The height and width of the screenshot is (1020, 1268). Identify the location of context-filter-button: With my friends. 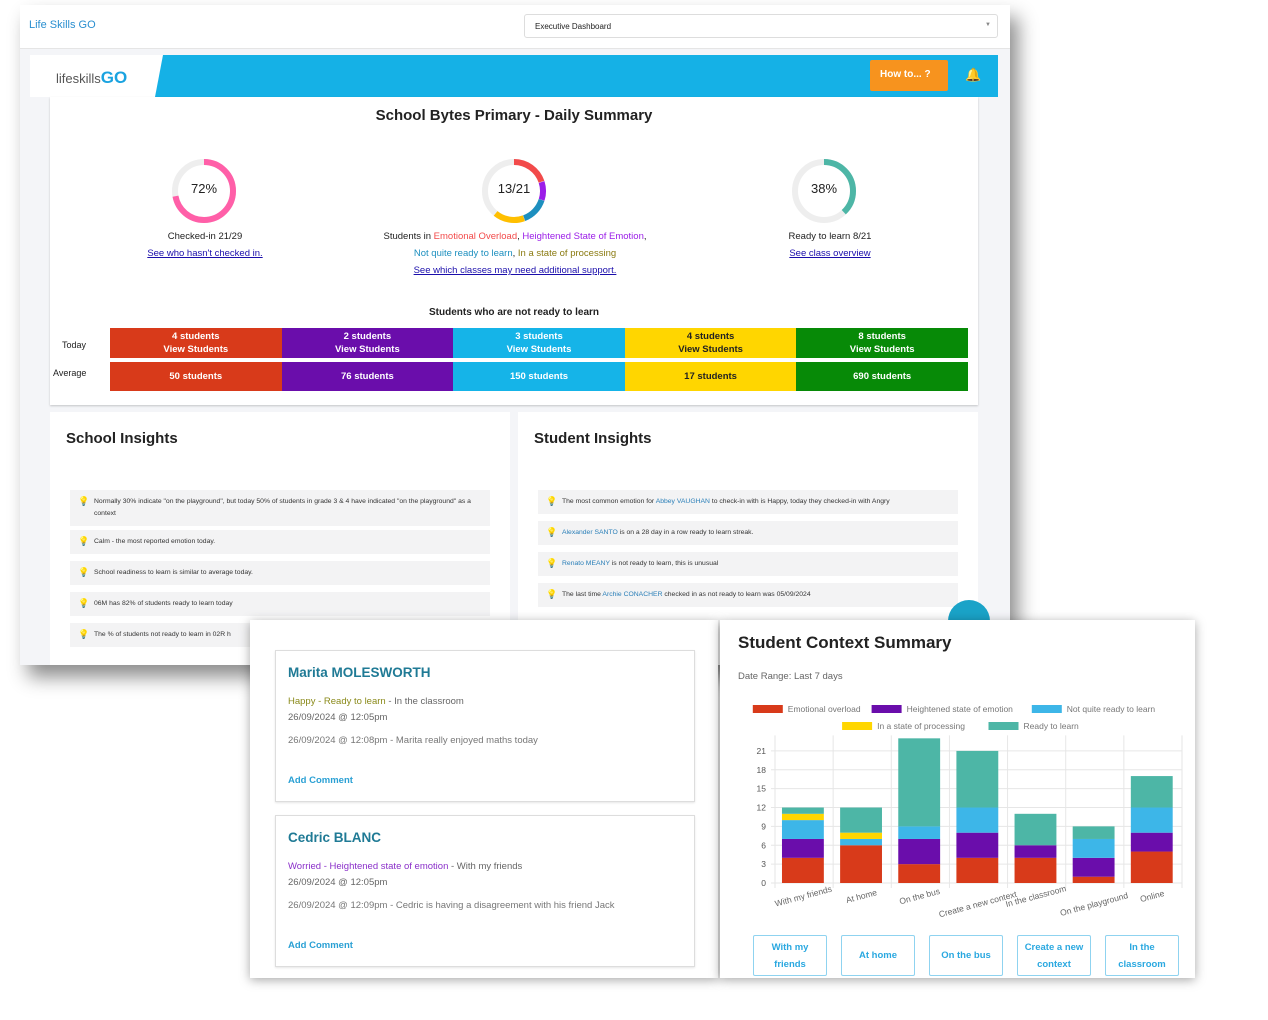
(790, 955).